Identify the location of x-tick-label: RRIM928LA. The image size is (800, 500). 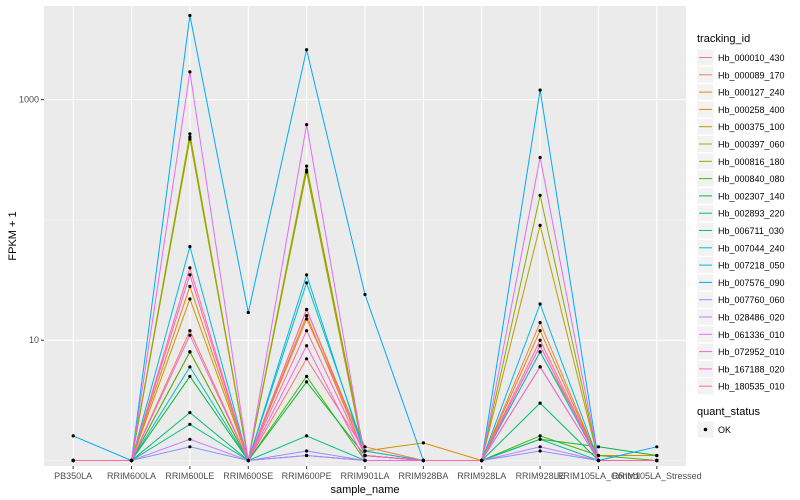
(481, 476).